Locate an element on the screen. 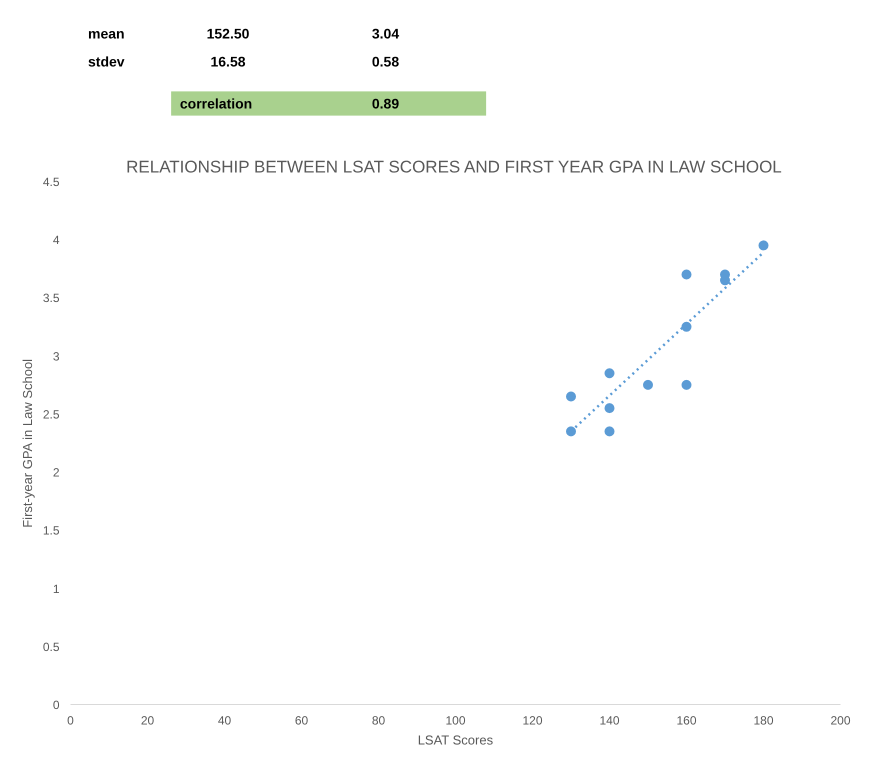 The height and width of the screenshot is (769, 889). y-axis-title: First-year GPA in Law School is located at coordinates (27, 443).